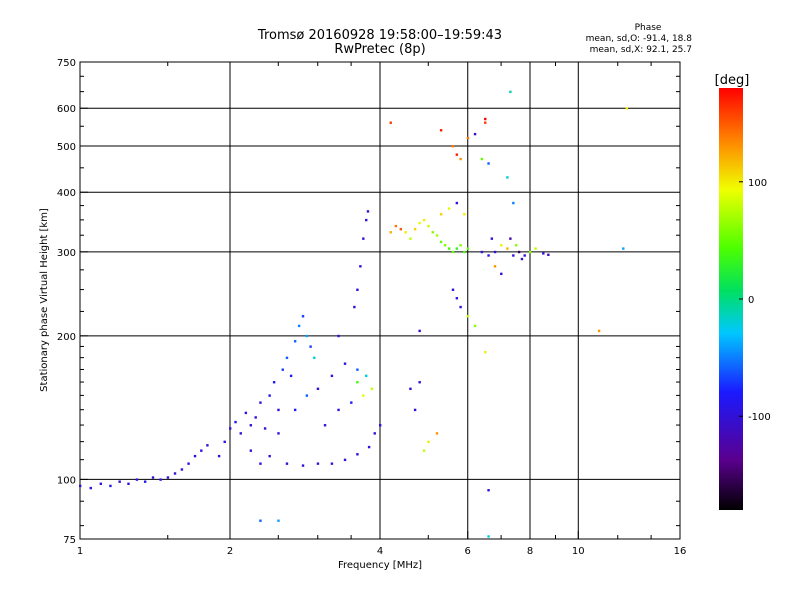 This screenshot has height=600, width=800. I want to click on colorbar-ticks: 100 0 -100, so click(755, 300).